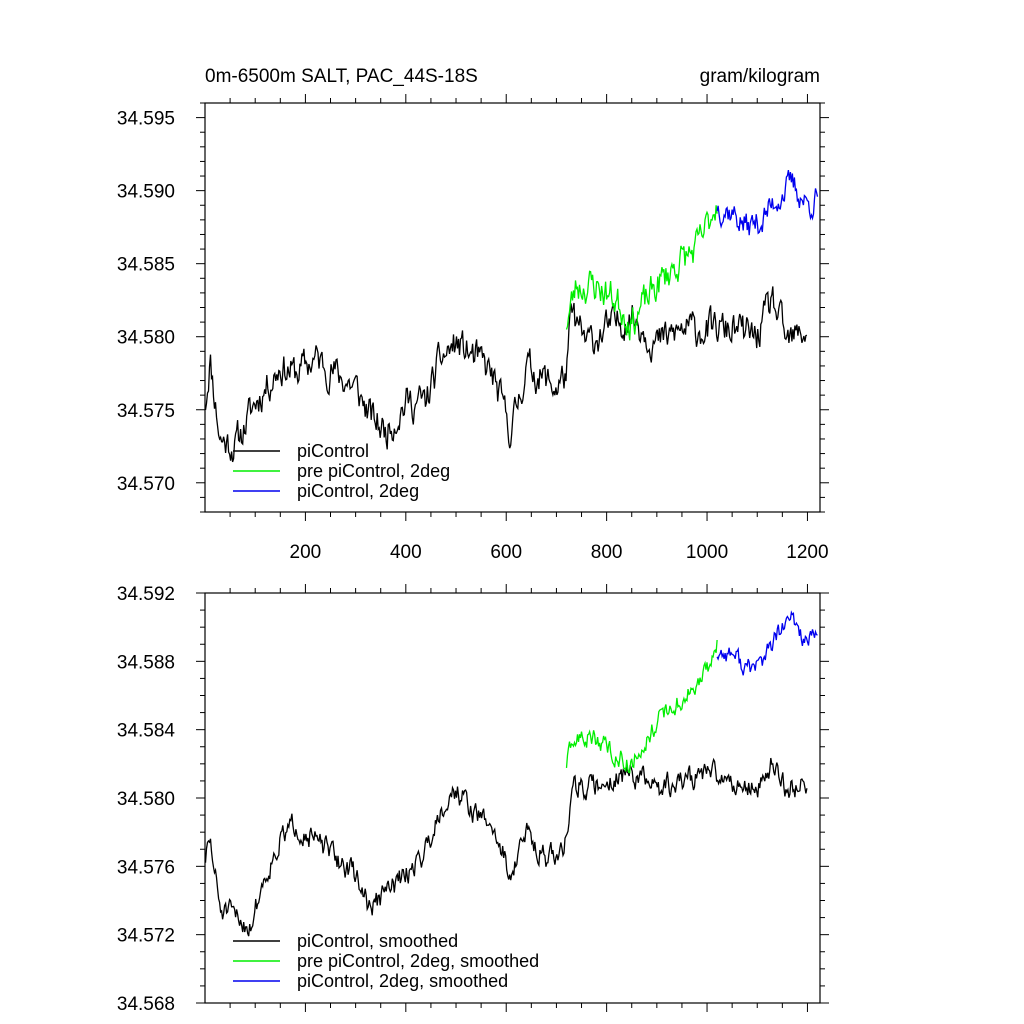  What do you see at coordinates (707, 552) in the screenshot?
I see `x-tick-label: 1000` at bounding box center [707, 552].